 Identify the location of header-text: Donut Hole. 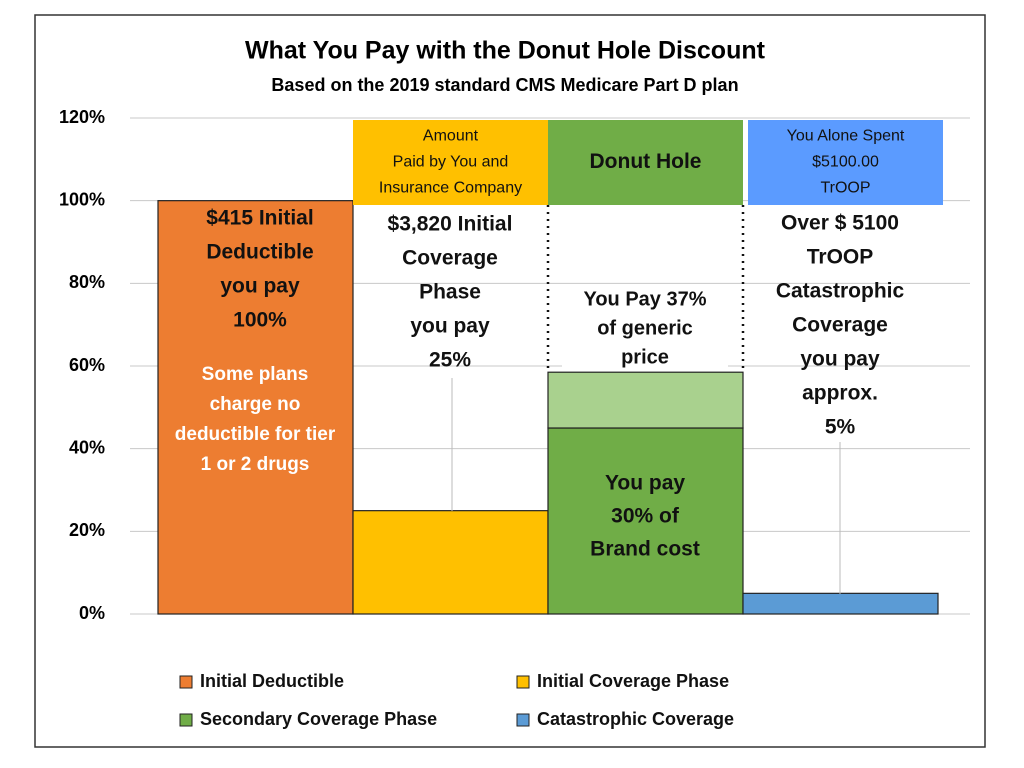
(646, 161).